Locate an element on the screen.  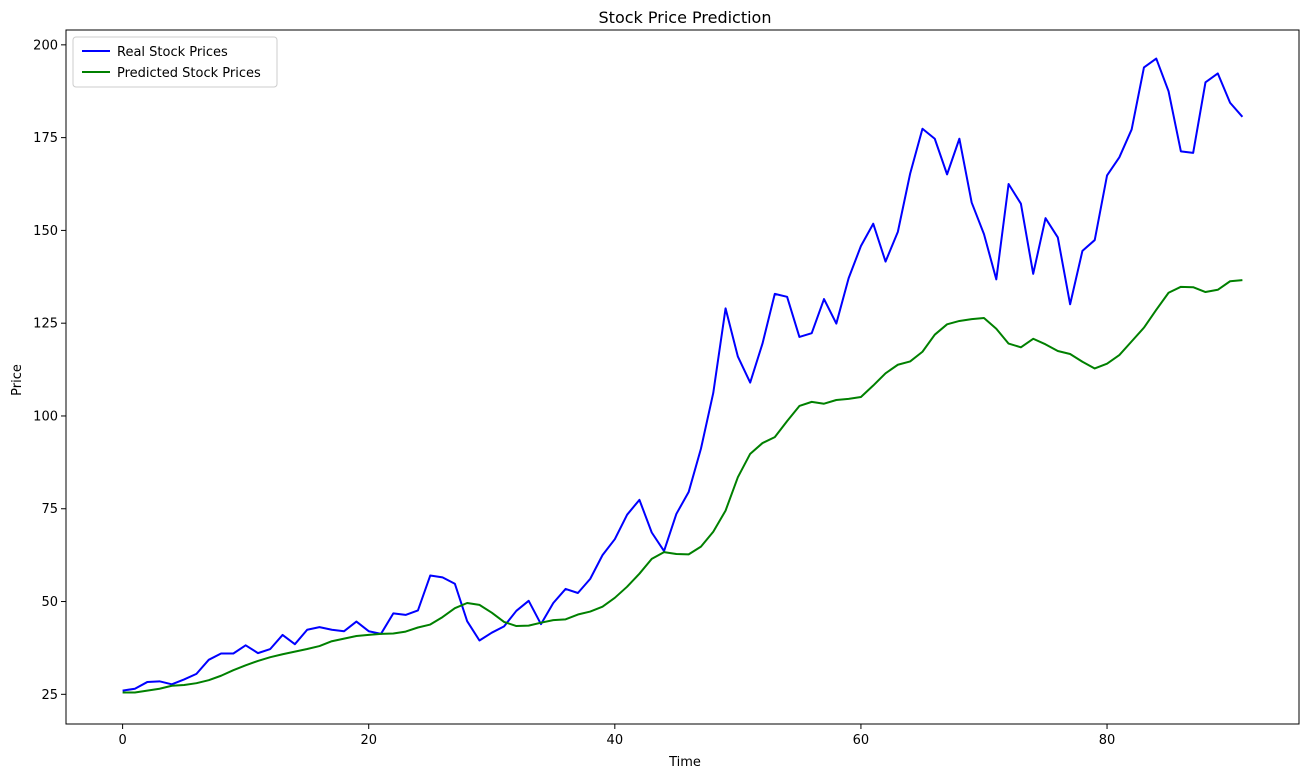
legend-label-predicted: Predicted Stock Prices is located at coordinates (189, 73).